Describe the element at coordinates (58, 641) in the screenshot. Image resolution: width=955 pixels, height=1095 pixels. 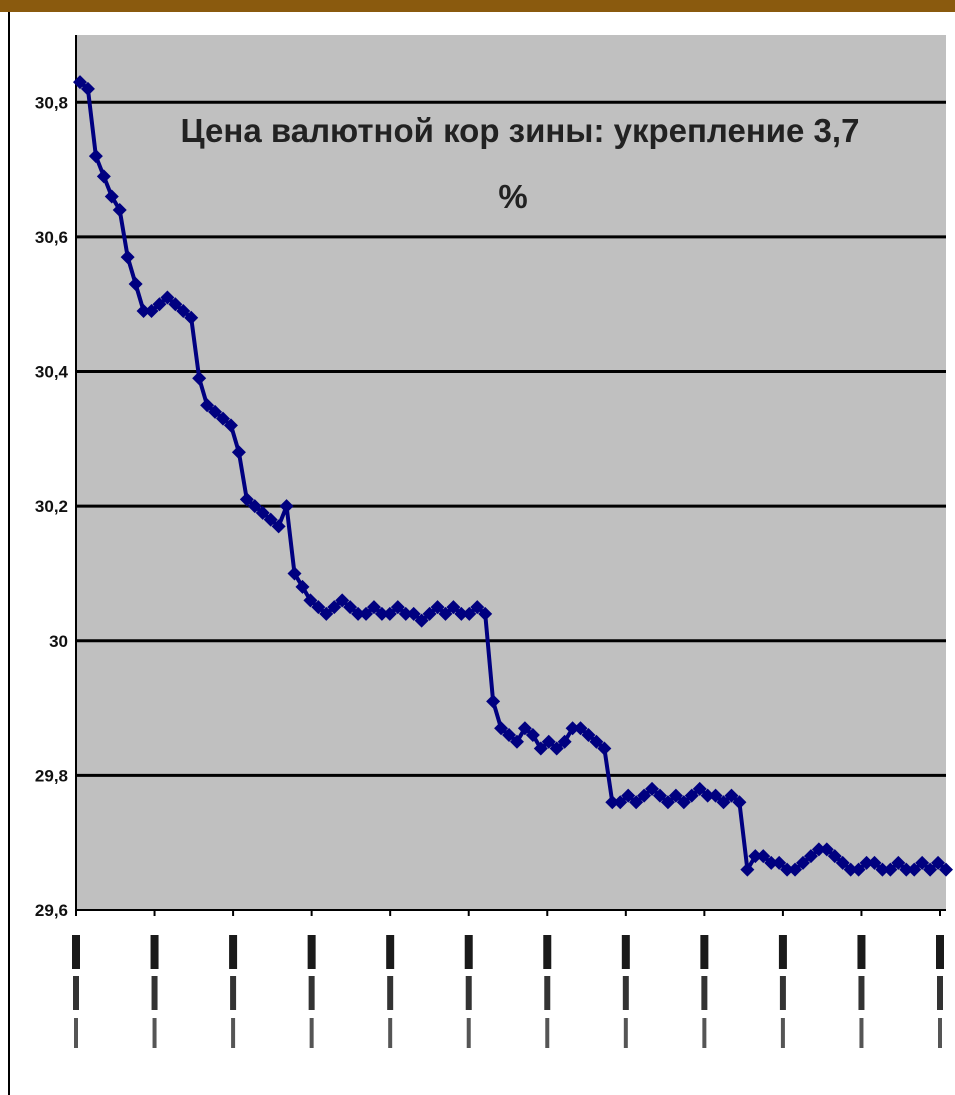
I see `y-tick-label: 30` at that location.